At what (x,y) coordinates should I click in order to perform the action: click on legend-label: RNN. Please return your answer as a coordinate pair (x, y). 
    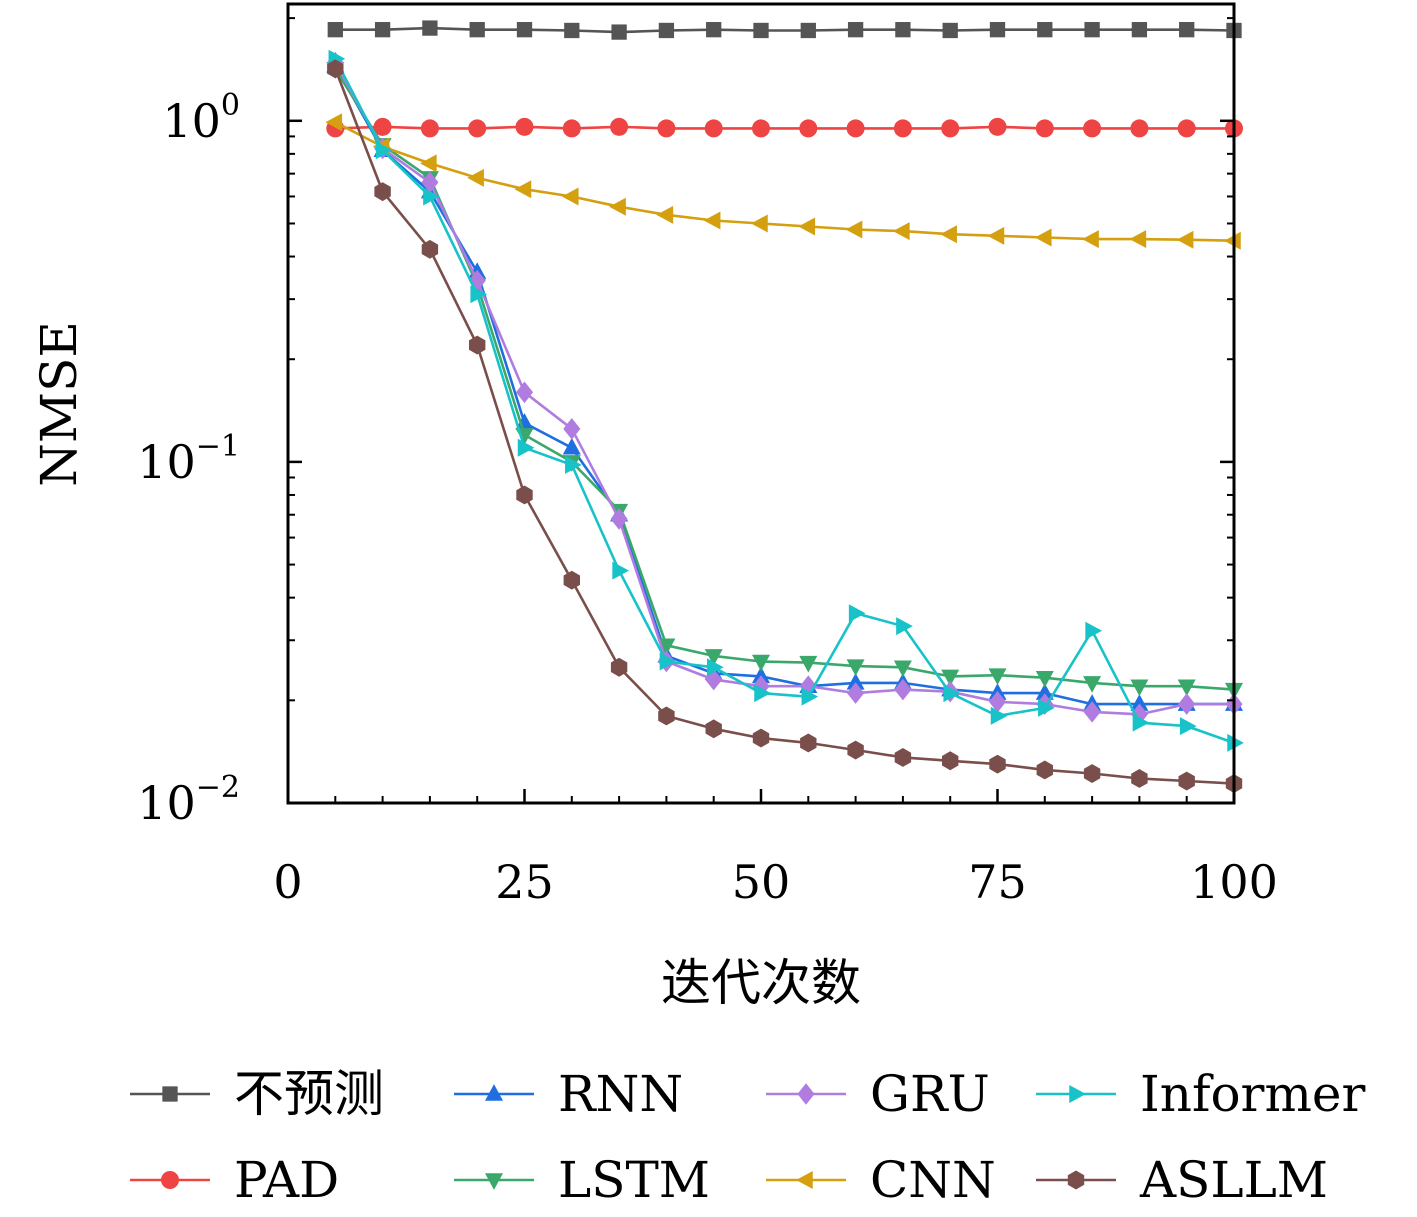
    Looking at the image, I should click on (620, 1094).